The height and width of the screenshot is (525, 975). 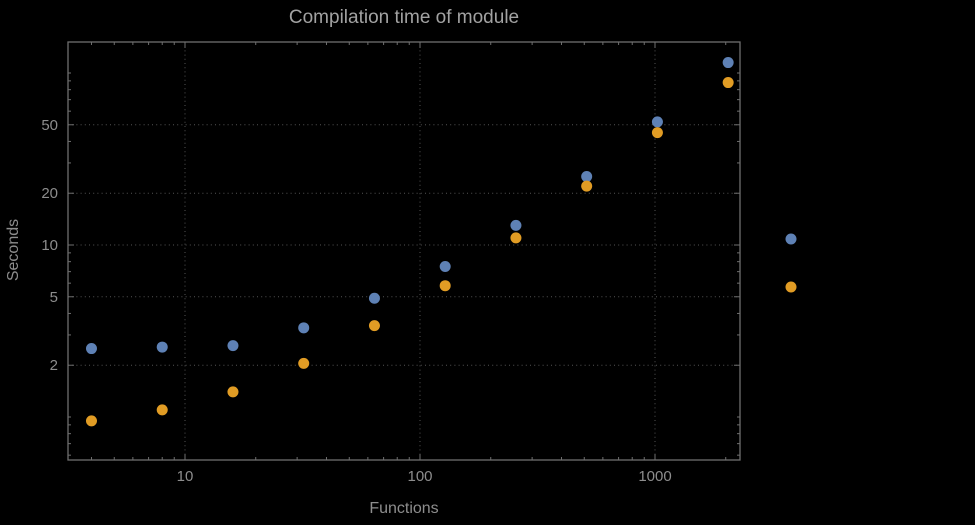 I want to click on y-tick-label: 50, so click(x=49, y=125).